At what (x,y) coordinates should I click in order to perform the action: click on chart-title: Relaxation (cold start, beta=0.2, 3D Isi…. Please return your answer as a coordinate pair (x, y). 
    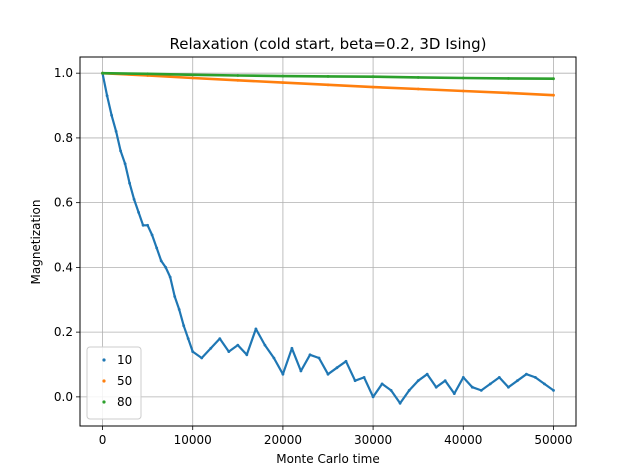
    Looking at the image, I should click on (327, 44).